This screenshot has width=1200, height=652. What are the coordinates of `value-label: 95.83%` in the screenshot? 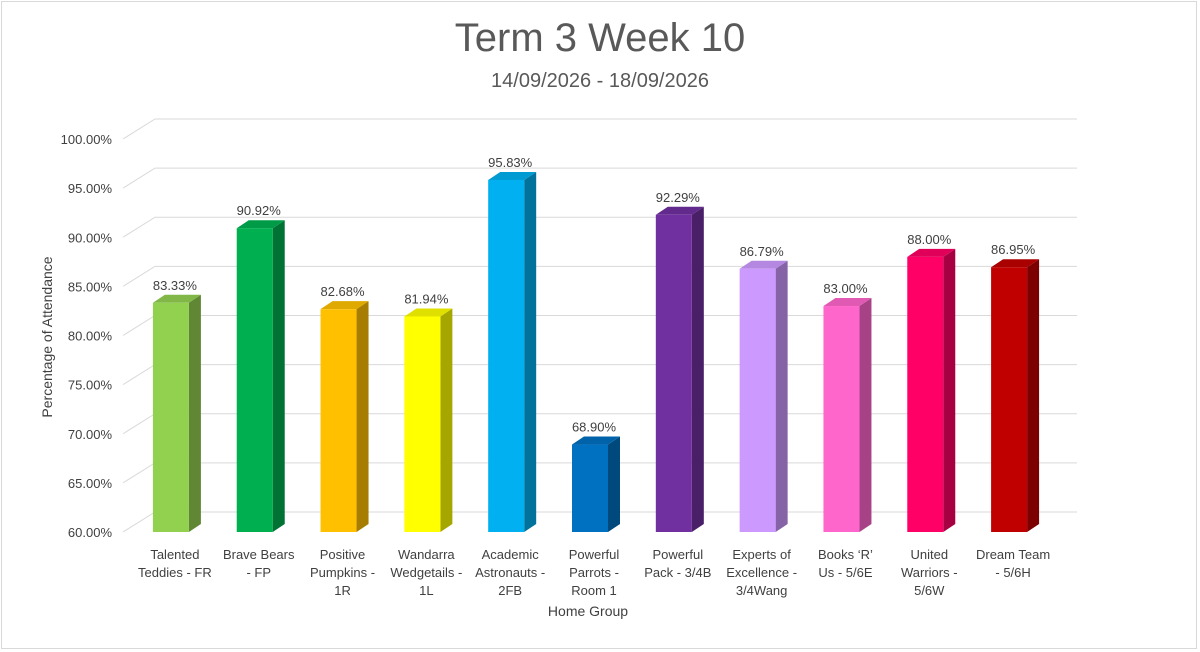 It's located at (510, 162).